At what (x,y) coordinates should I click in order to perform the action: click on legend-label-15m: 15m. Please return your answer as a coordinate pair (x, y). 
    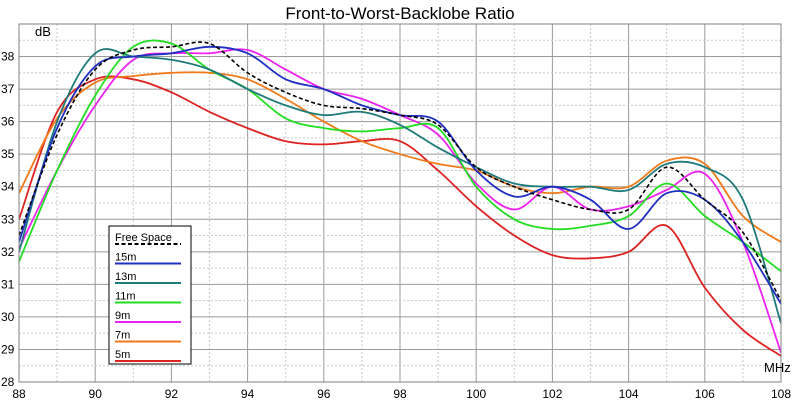
    Looking at the image, I should click on (125, 258).